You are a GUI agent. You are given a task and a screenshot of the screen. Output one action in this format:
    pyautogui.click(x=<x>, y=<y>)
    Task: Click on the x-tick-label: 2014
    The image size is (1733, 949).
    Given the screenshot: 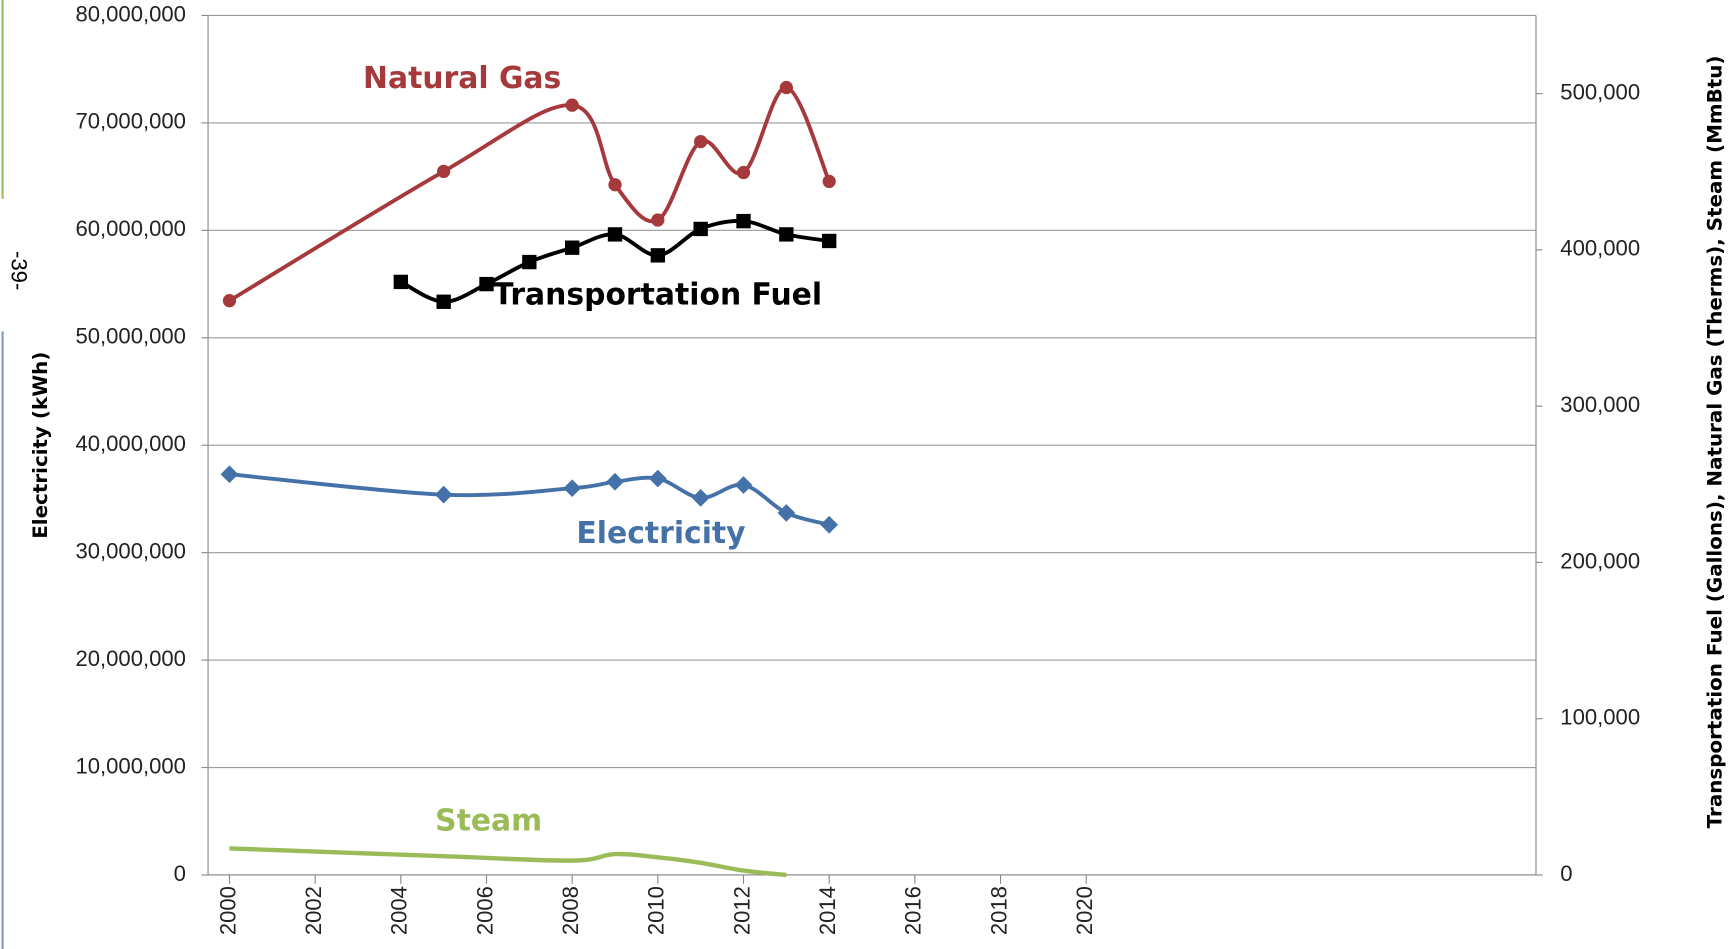 What is the action you would take?
    pyautogui.click(x=827, y=910)
    